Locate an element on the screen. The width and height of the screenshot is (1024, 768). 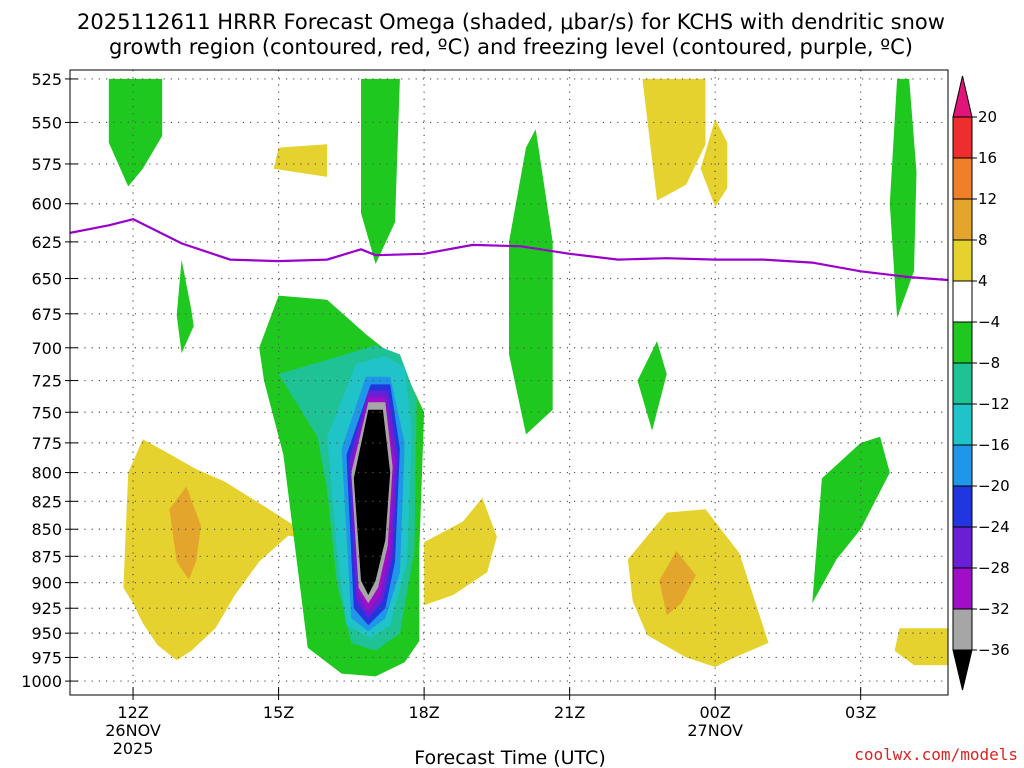
colorbar: 20 16 12 8 4 −4 −8 −12 −16 −20 −24 −28 −32 −36 is located at coordinates (981, 383).